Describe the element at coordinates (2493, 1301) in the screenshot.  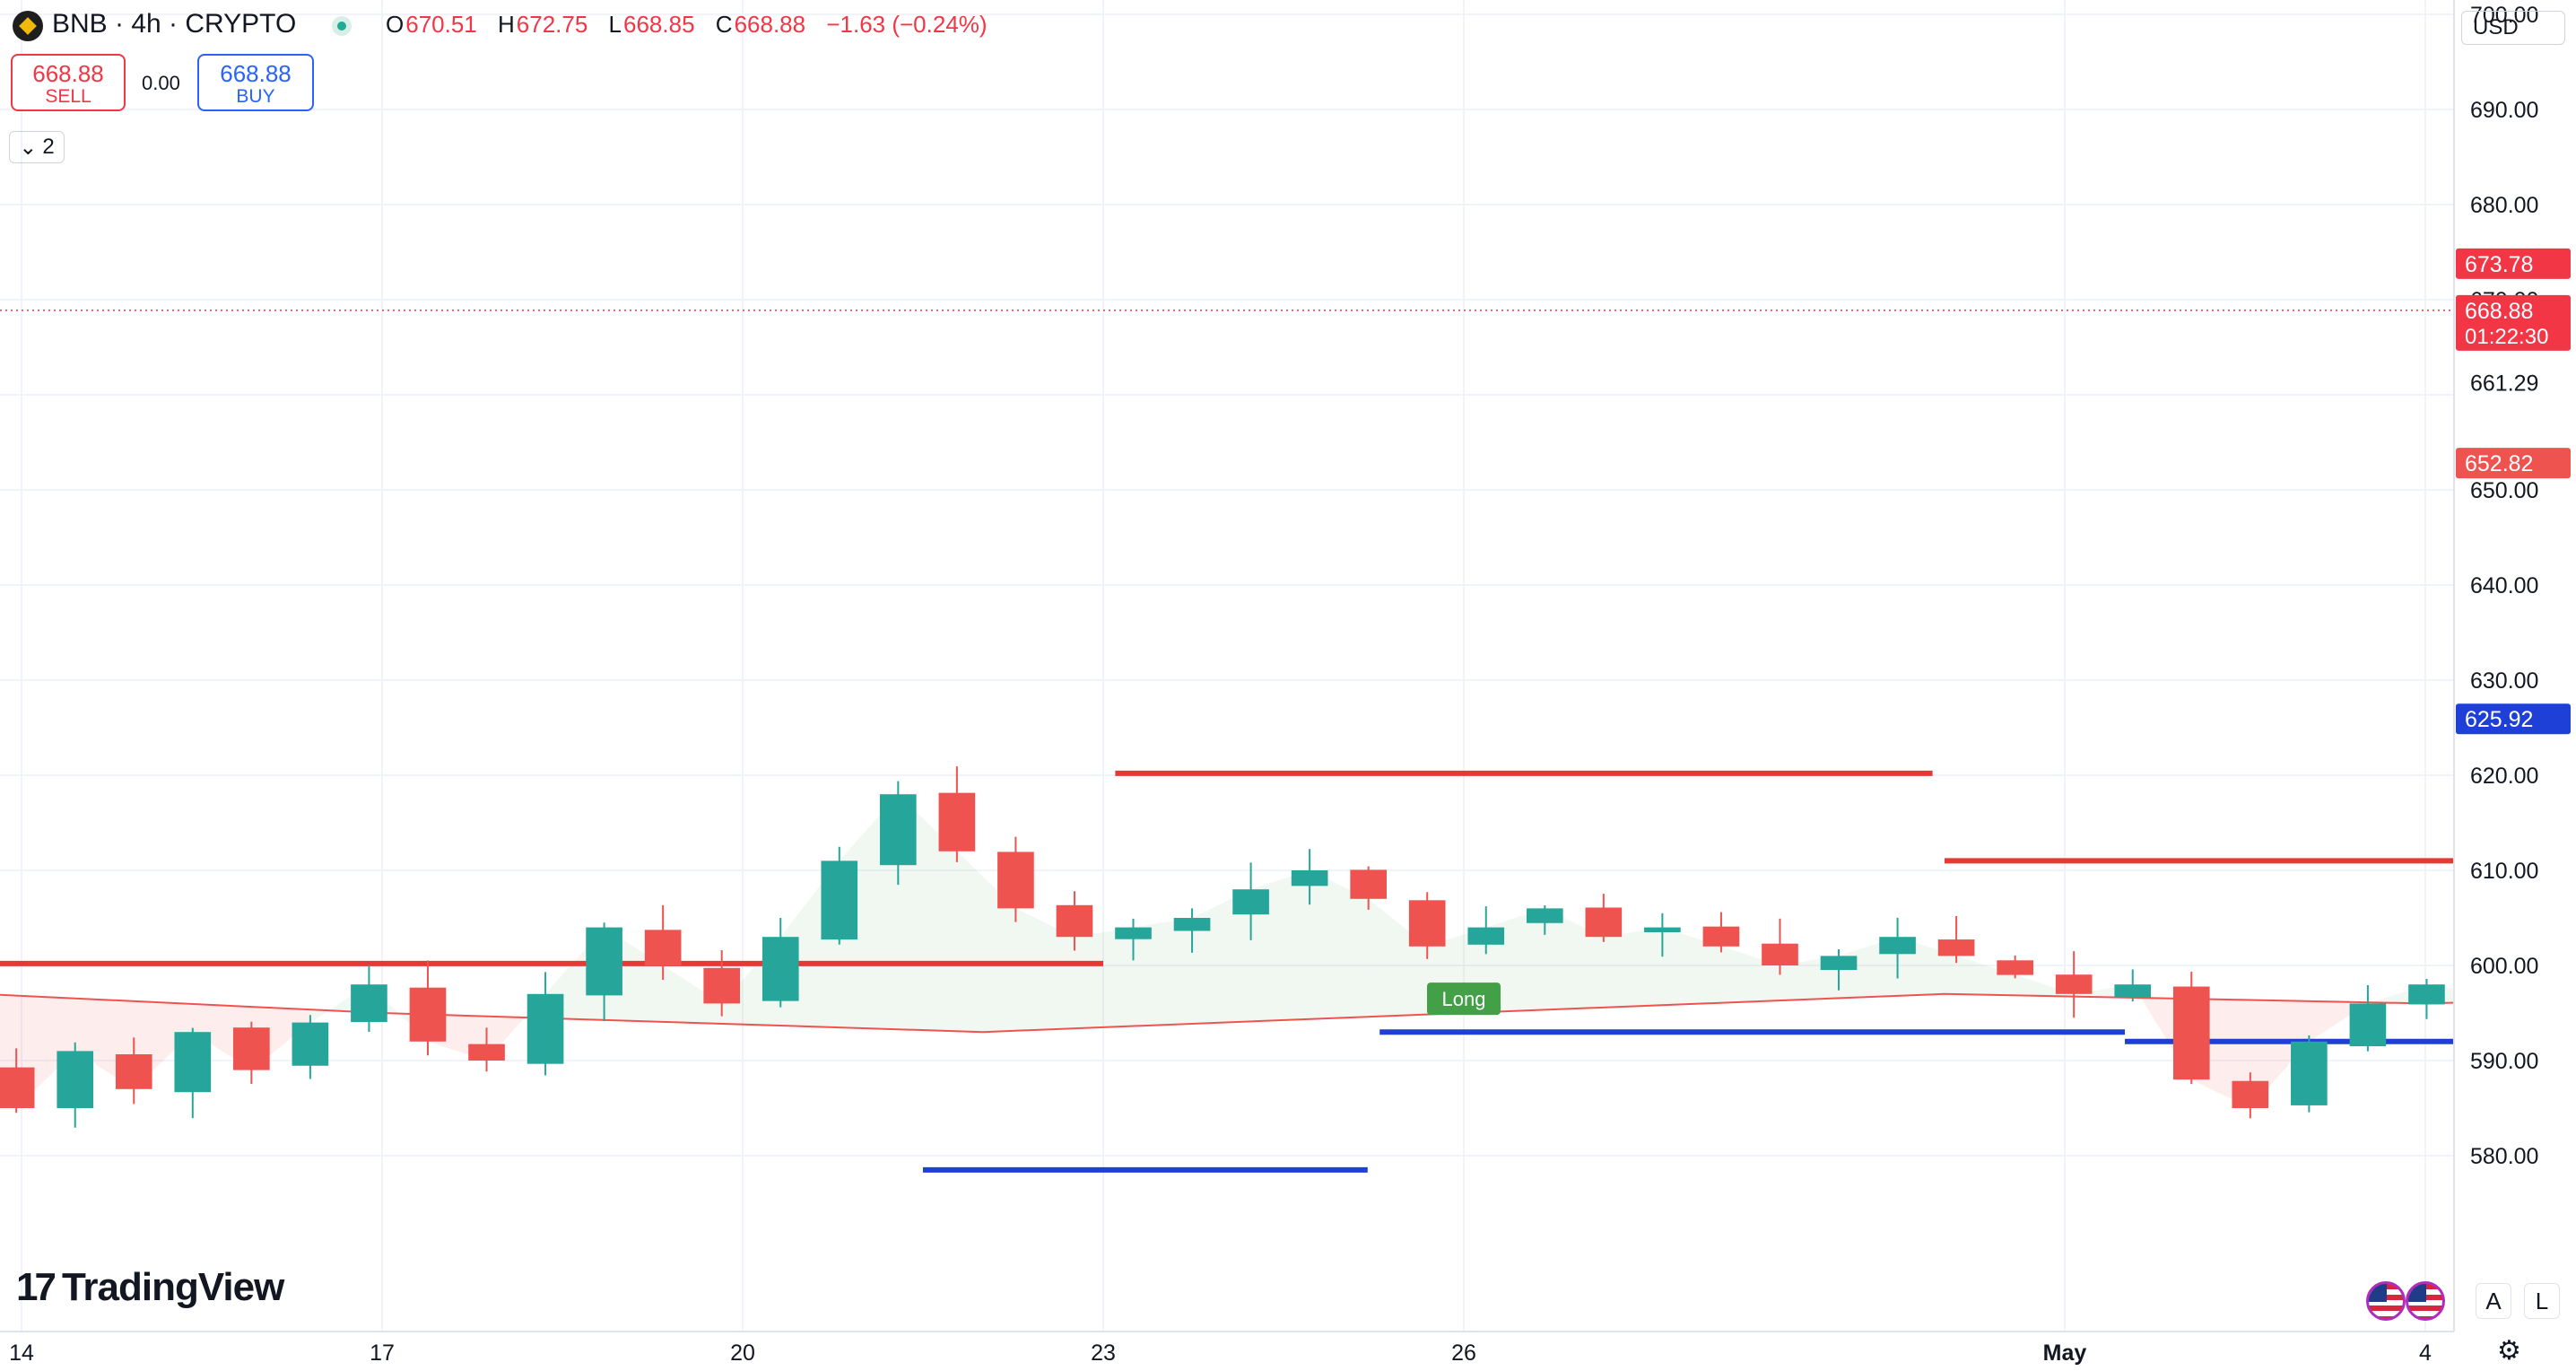
I see `auto-scale-button: A` at that location.